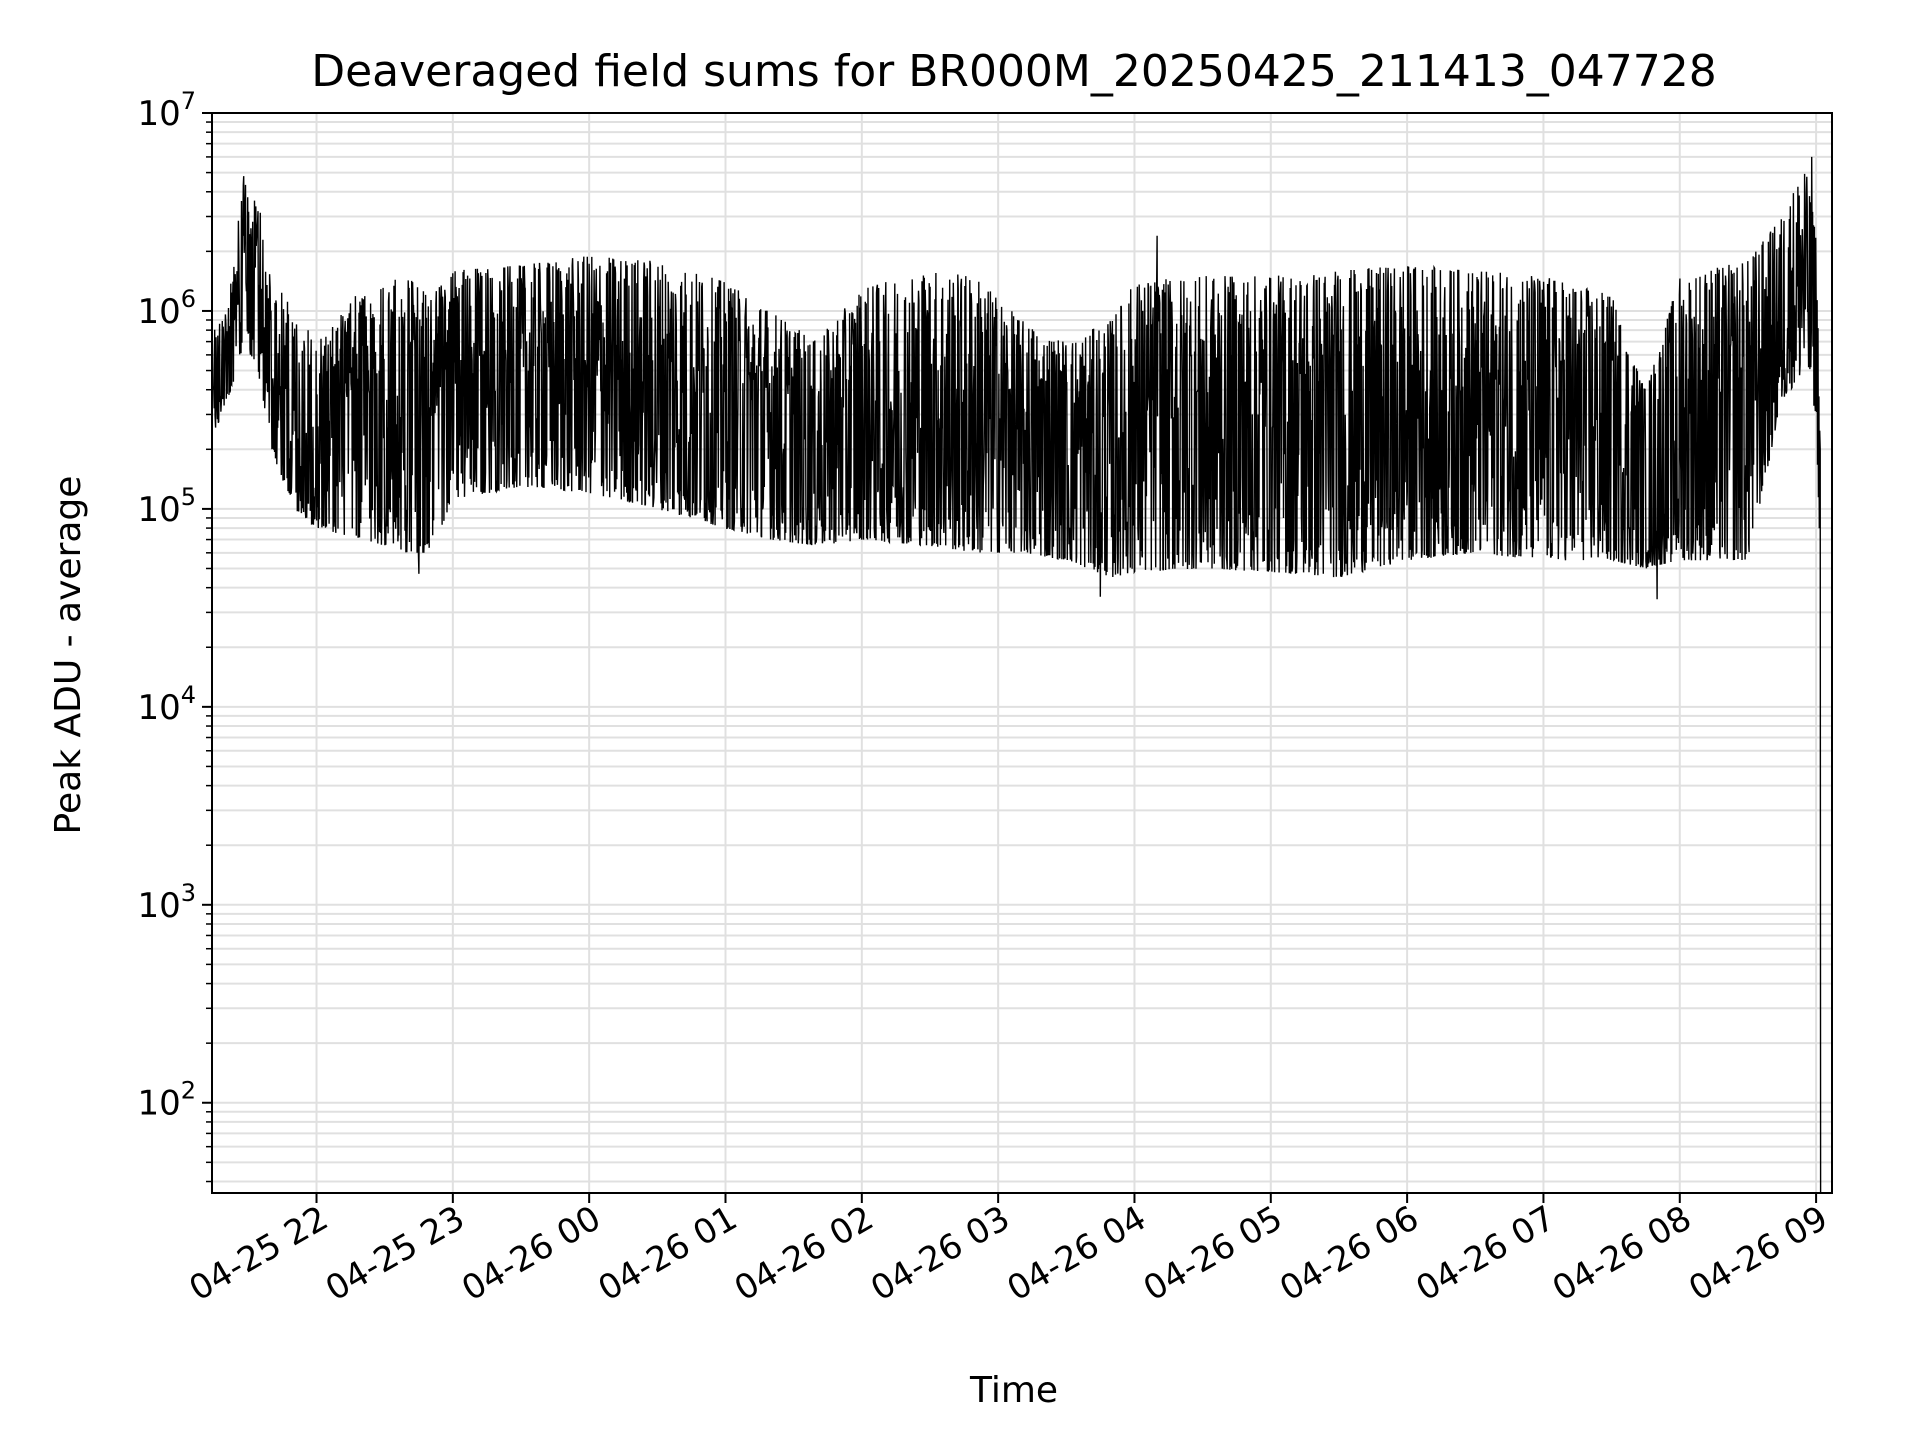 Image resolution: width=1920 pixels, height=1440 pixels. Describe the element at coordinates (1013, 1390) in the screenshot. I see `x-axis-label: Time` at that location.